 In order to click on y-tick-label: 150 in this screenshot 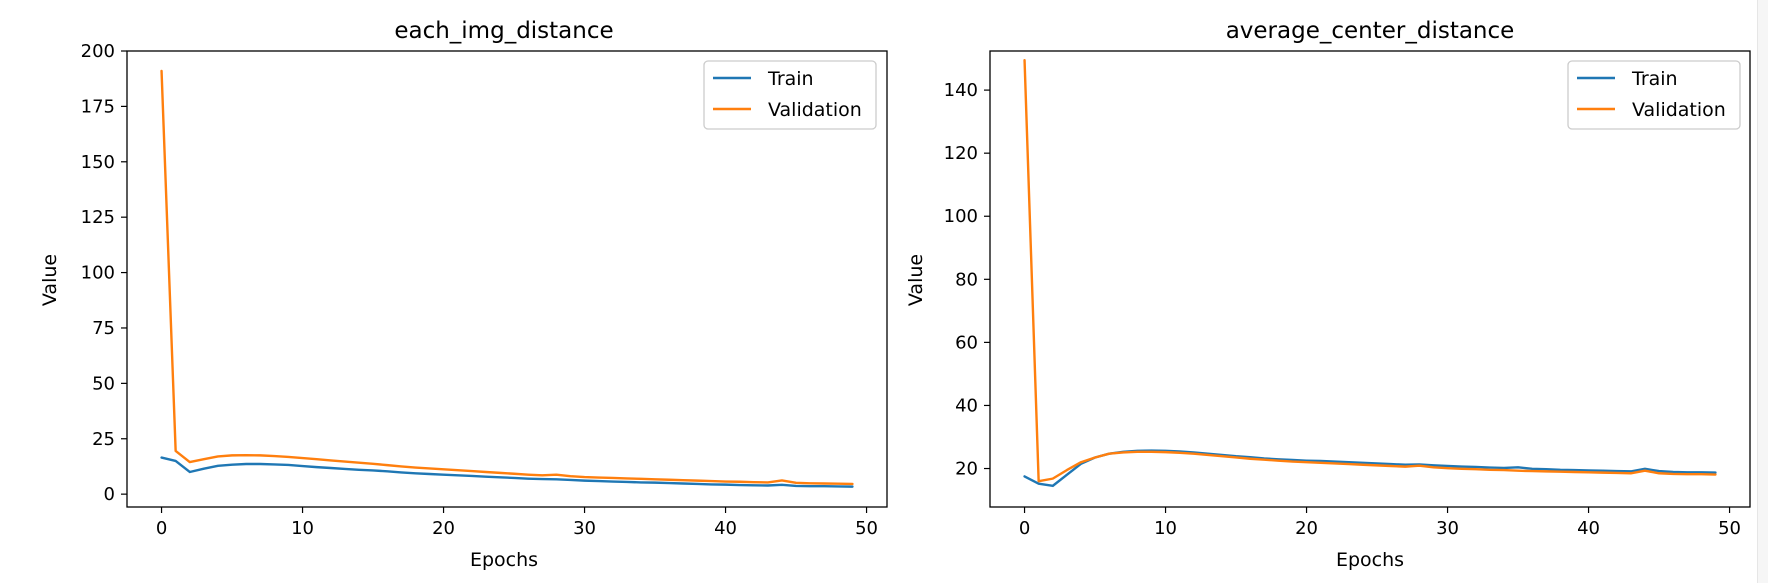, I will do `click(98, 162)`.